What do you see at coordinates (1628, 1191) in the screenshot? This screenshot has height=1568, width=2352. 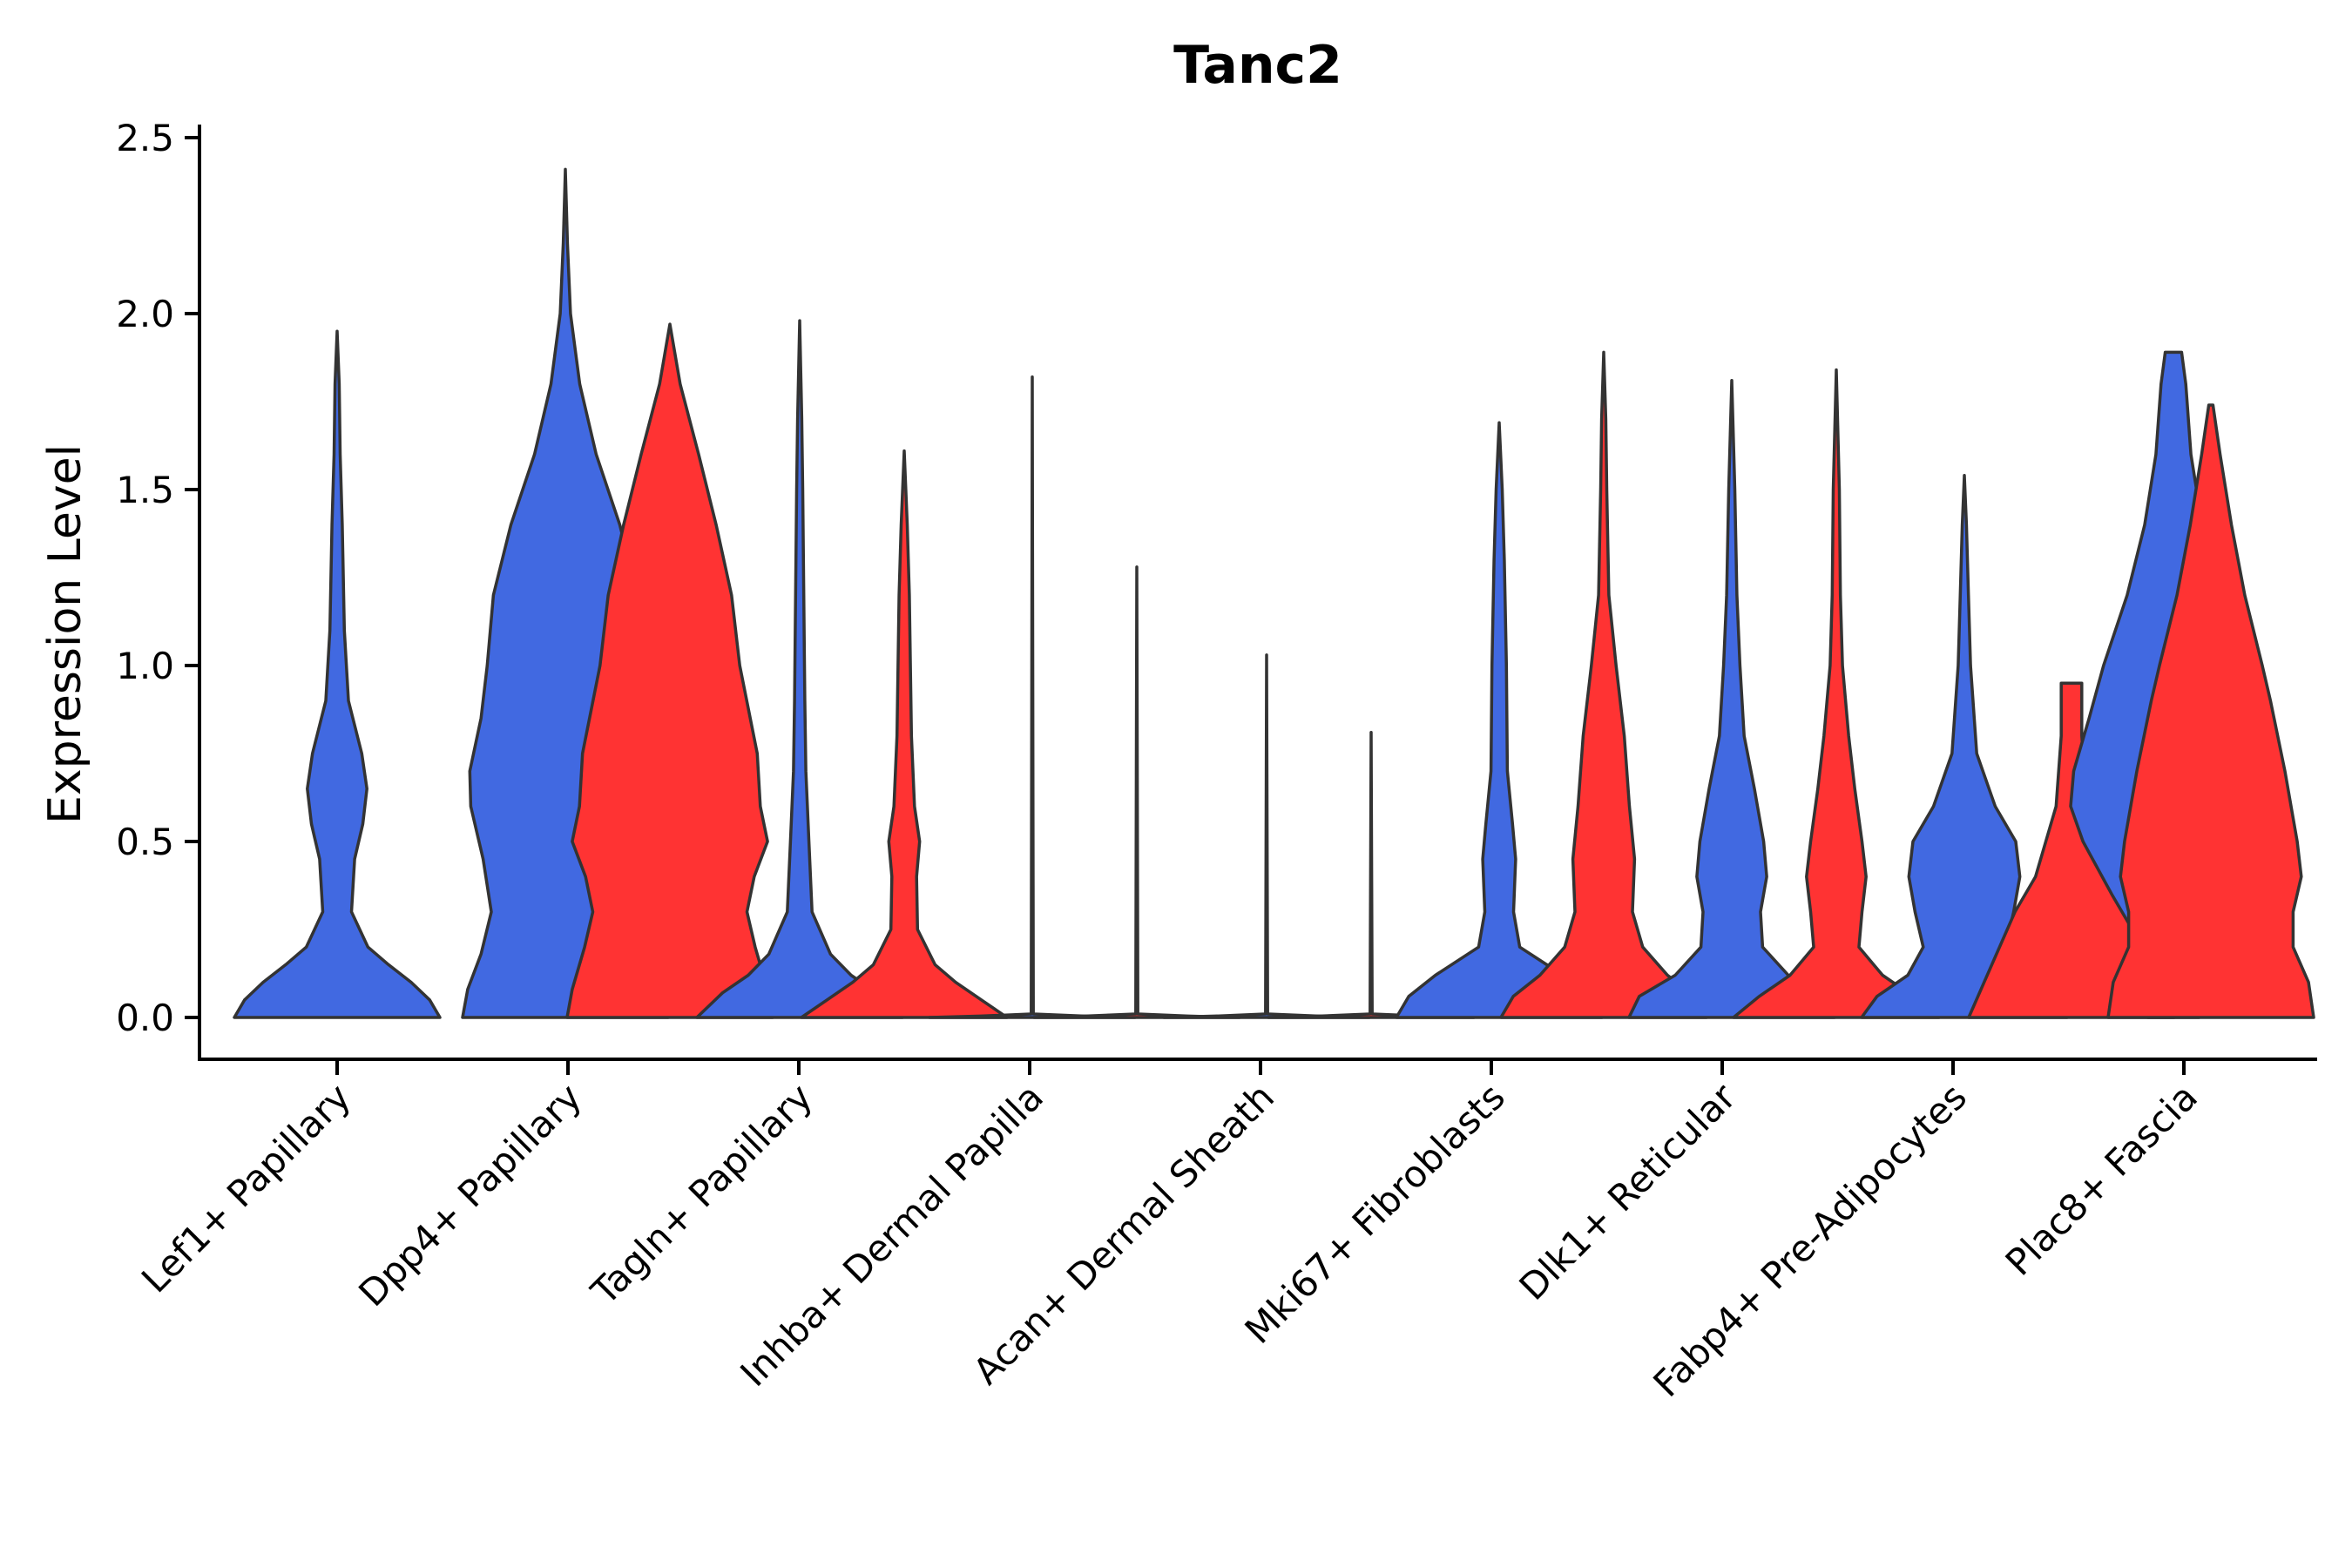 I see `x-tick-label: Dlk1+ Reticular` at bounding box center [1628, 1191].